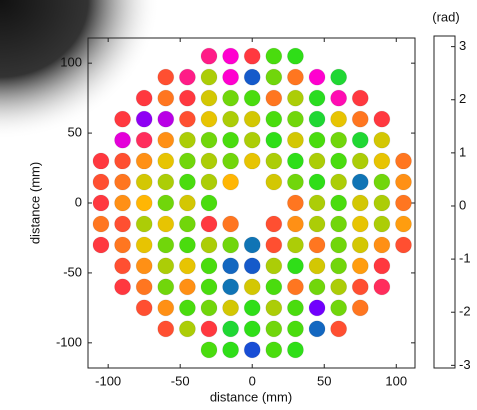 The width and height of the screenshot is (477, 410). Describe the element at coordinates (72, 271) in the screenshot. I see `y-tick-label: -50` at that location.